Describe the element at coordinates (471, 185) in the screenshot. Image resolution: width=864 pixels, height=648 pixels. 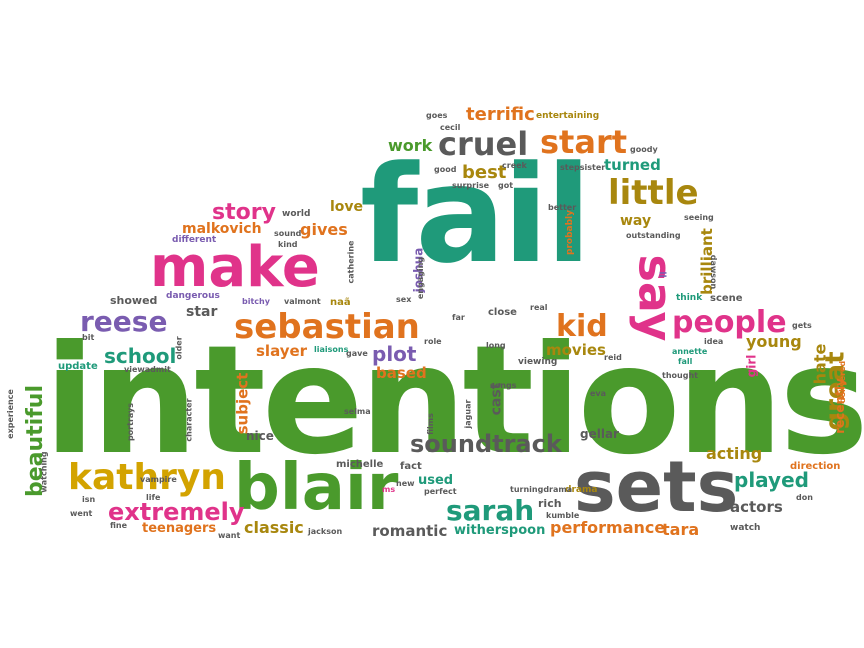
I see `word-surprise: surprise` at that location.